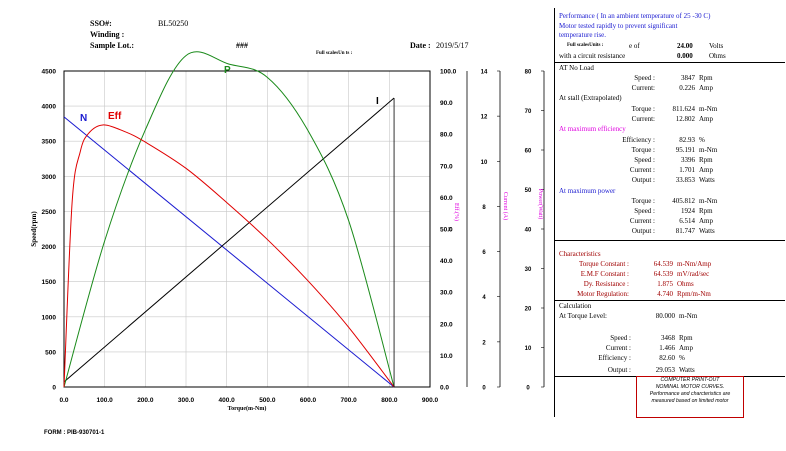  What do you see at coordinates (112, 45) in the screenshot?
I see `sample-lot-label: Sample Lot.:` at bounding box center [112, 45].